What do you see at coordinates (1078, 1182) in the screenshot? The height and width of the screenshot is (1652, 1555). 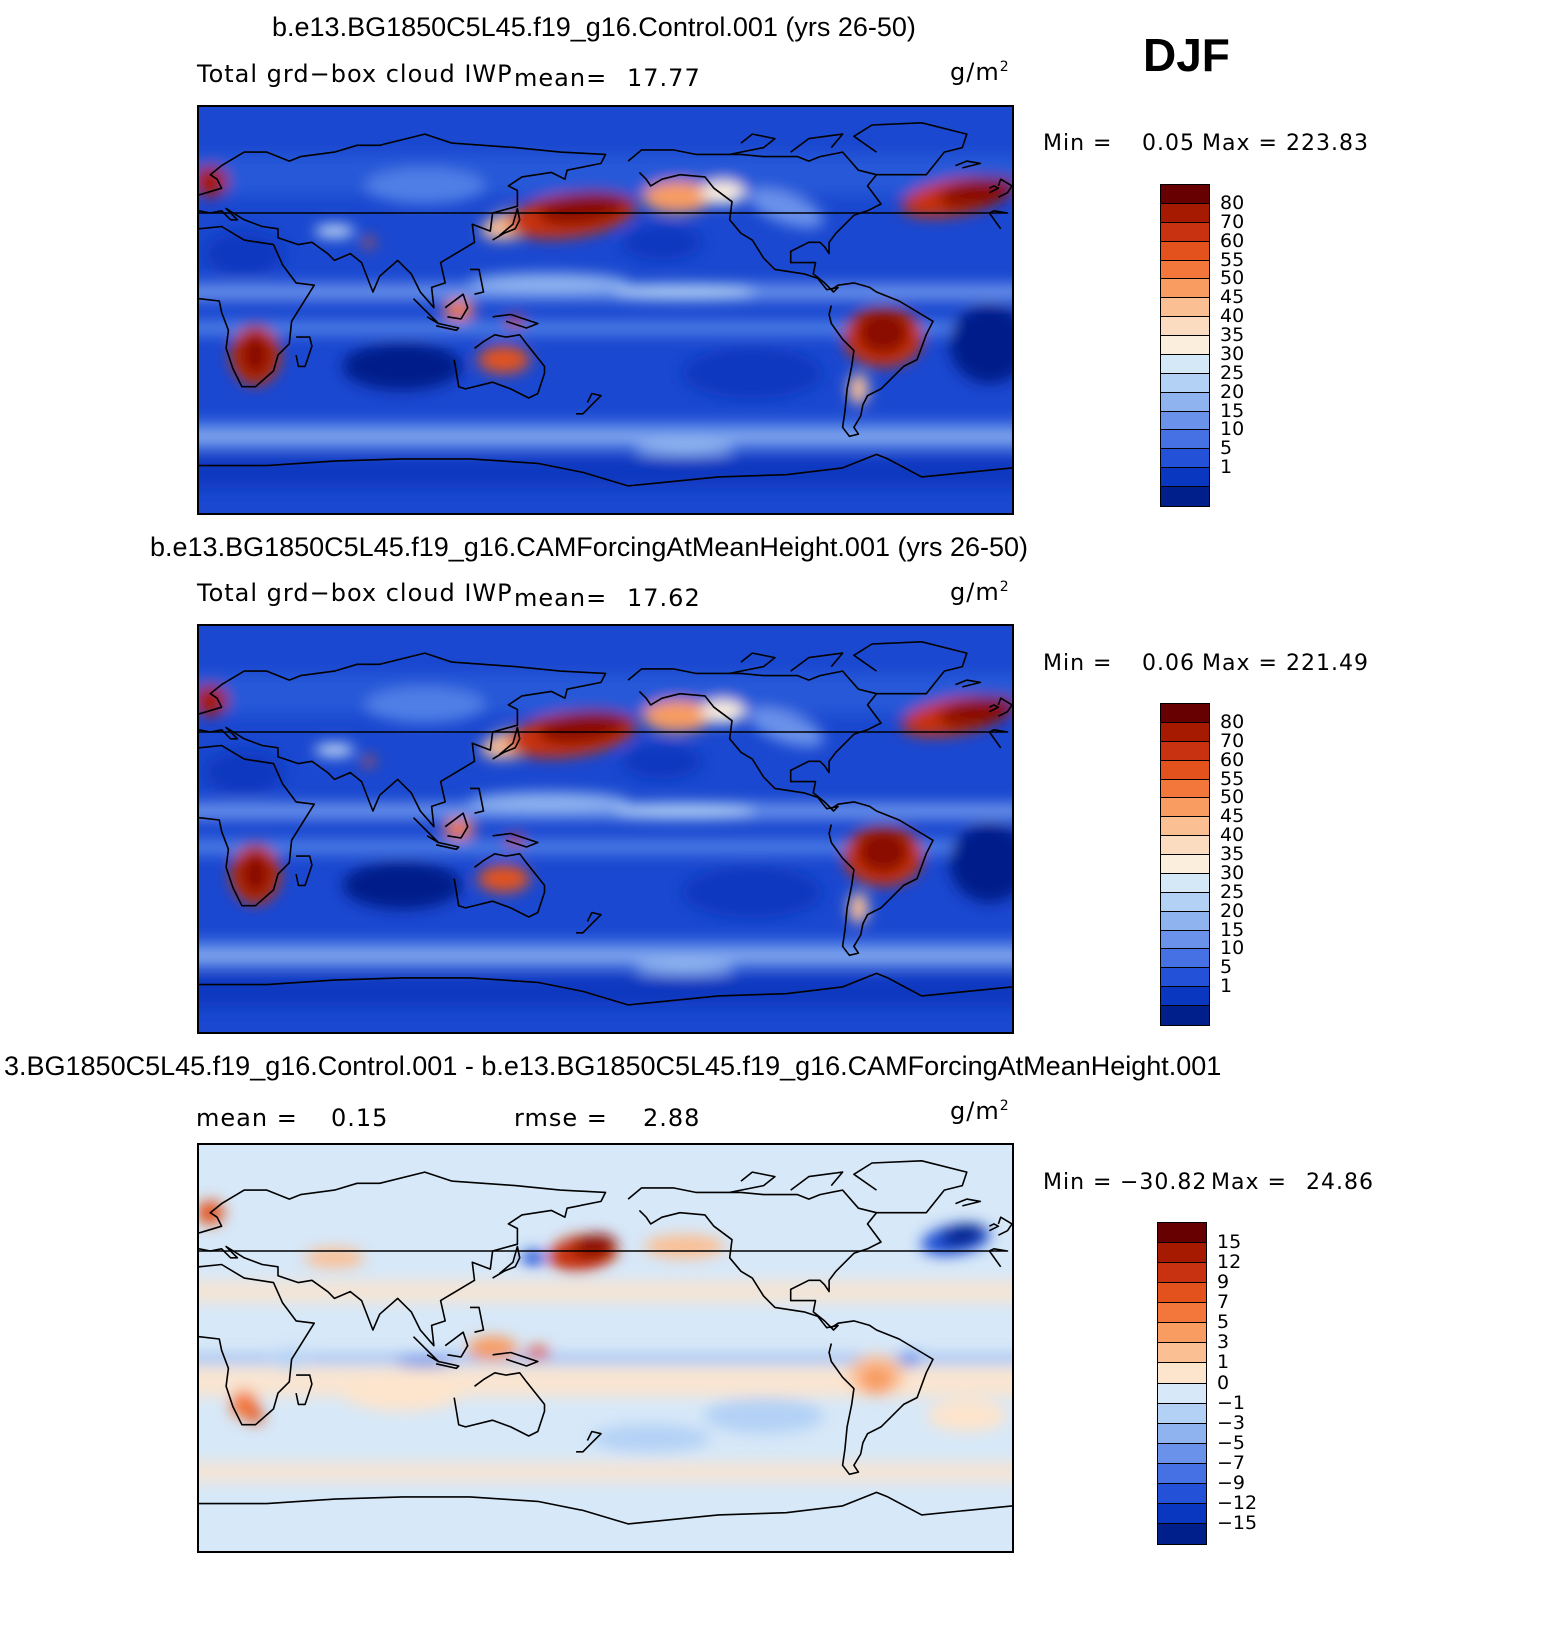 I see `min-label: Min =` at bounding box center [1078, 1182].